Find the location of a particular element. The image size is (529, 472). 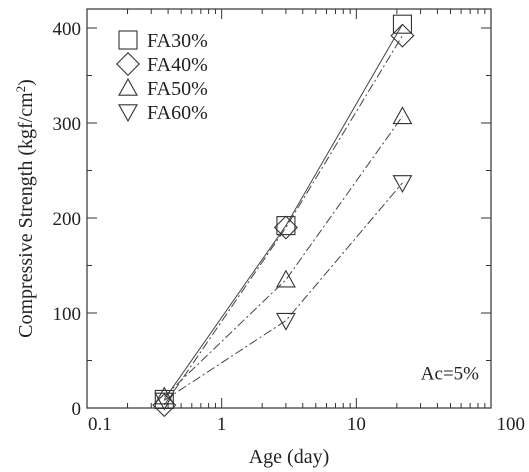

legend-label: FA30% is located at coordinates (177, 41).